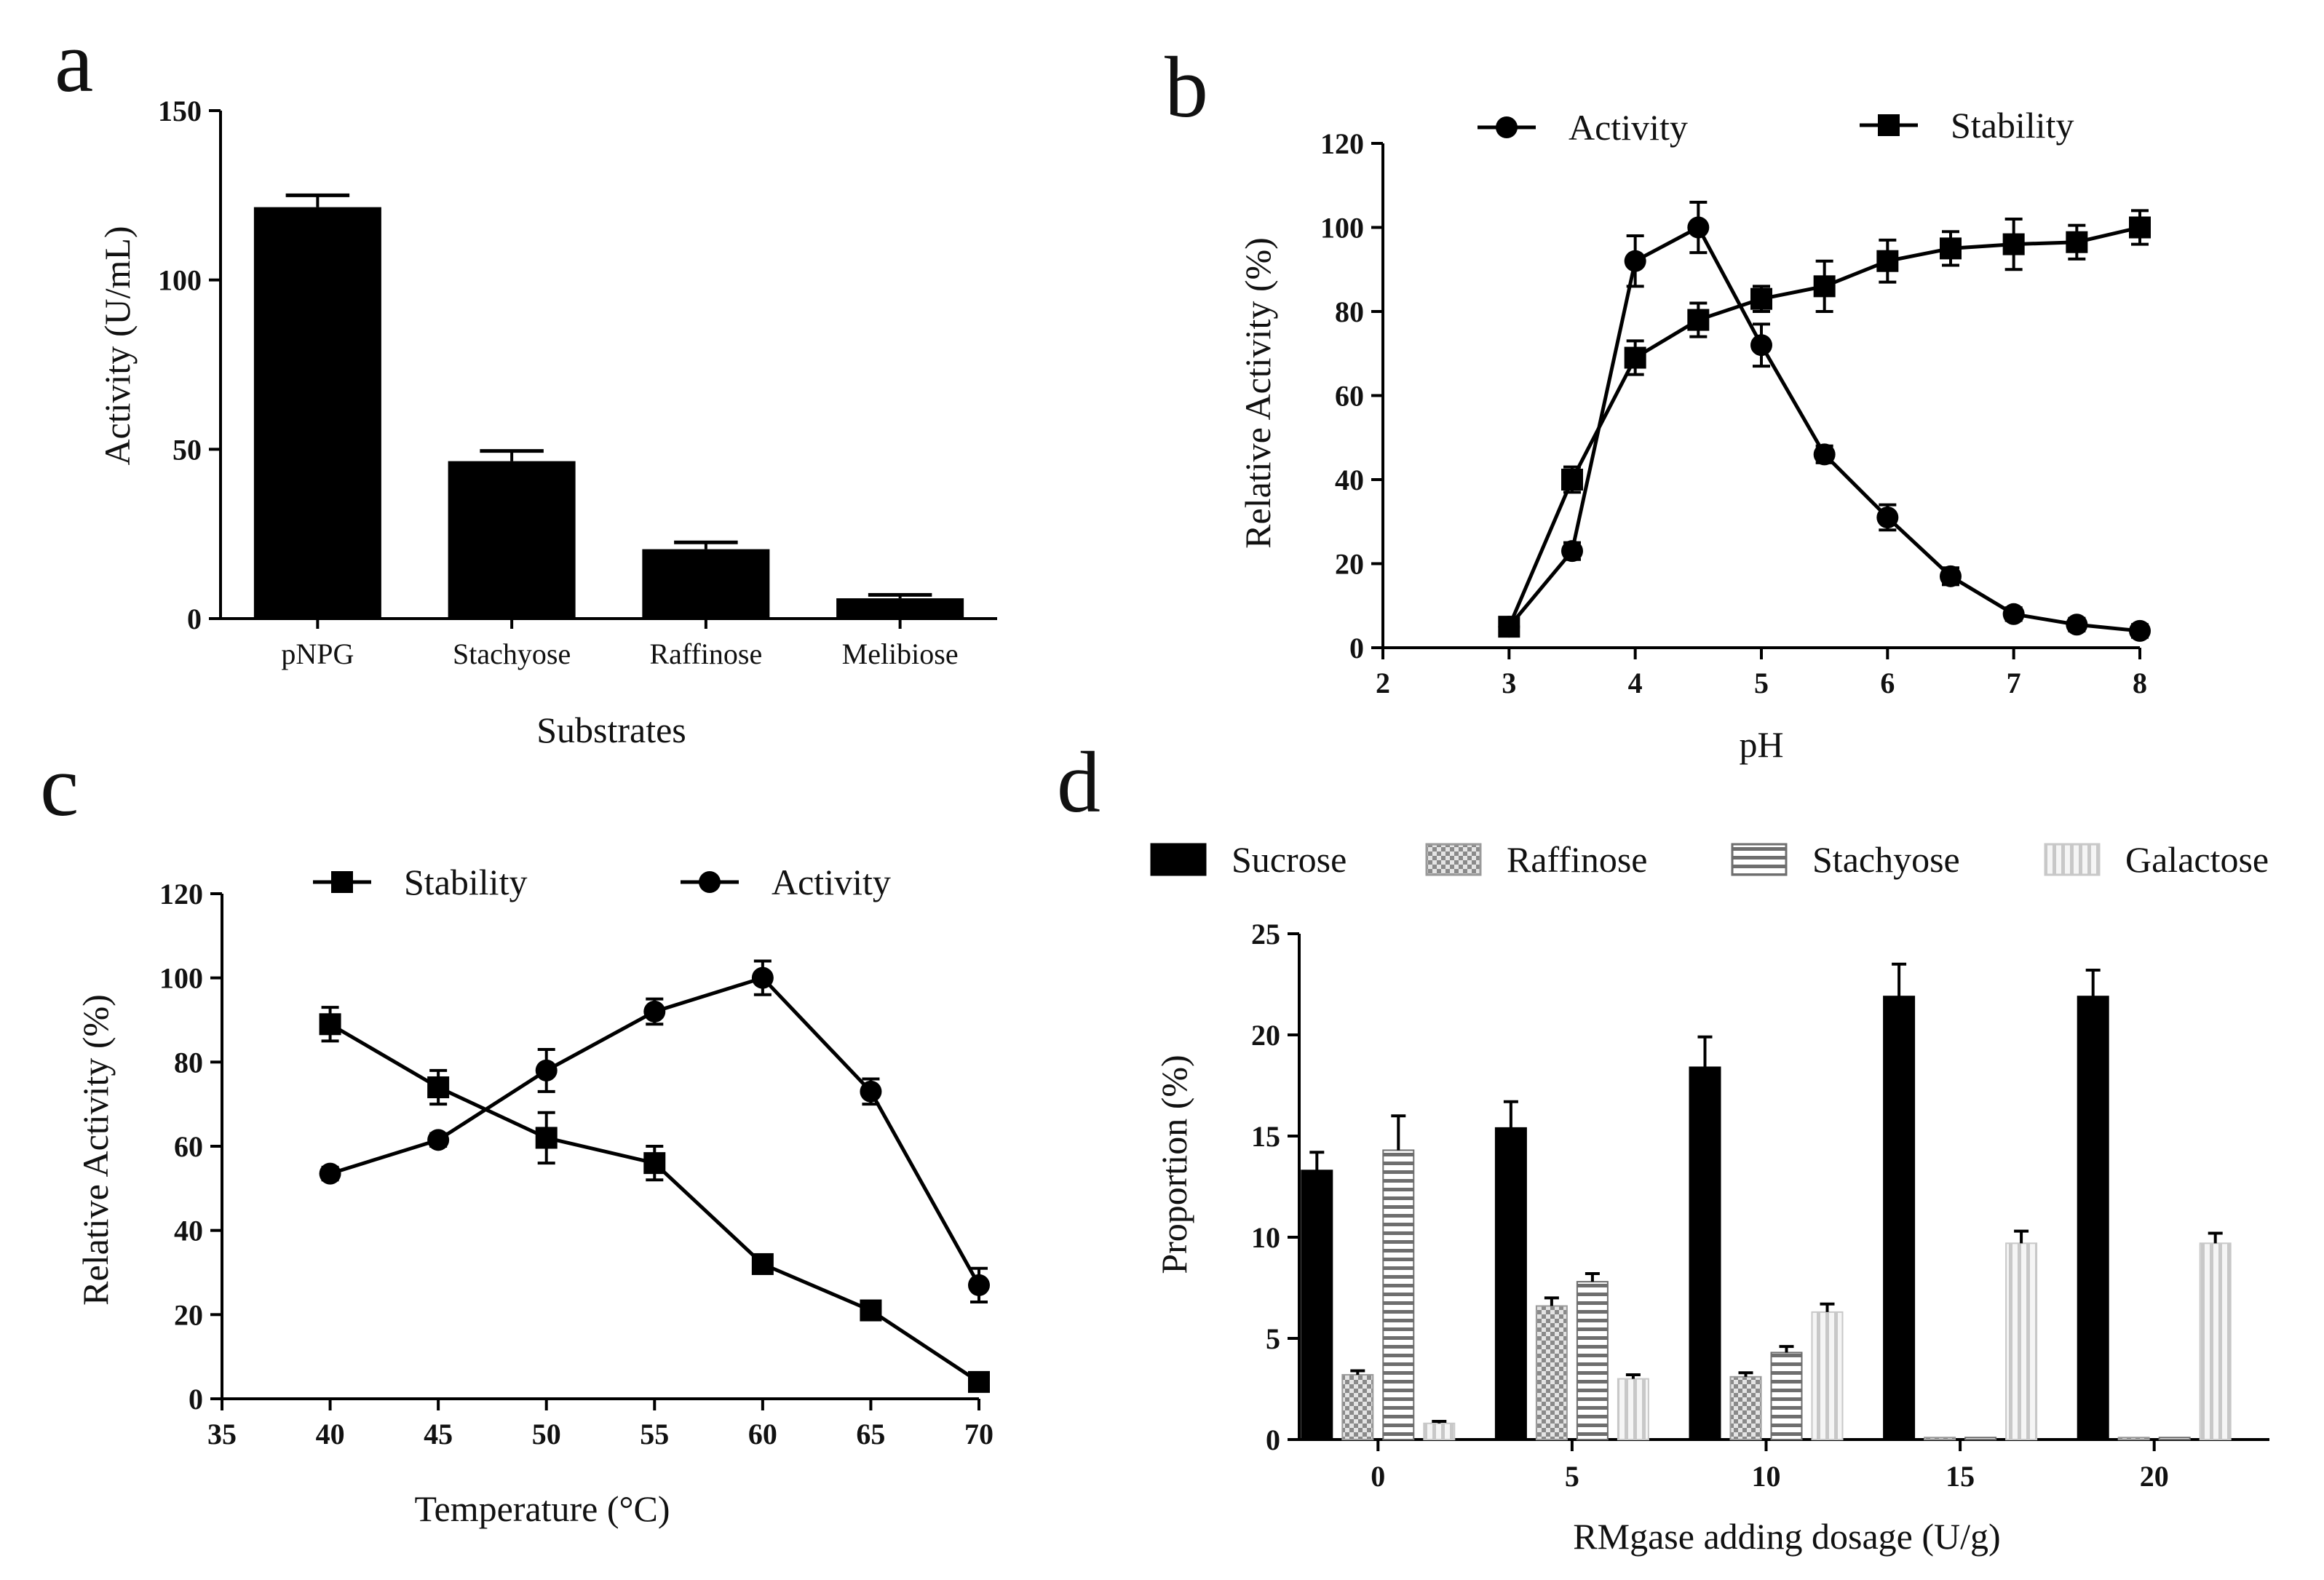 Image resolution: width=2324 pixels, height=1580 pixels. I want to click on panel-d-y-tick-label: 10, so click(1265, 1237).